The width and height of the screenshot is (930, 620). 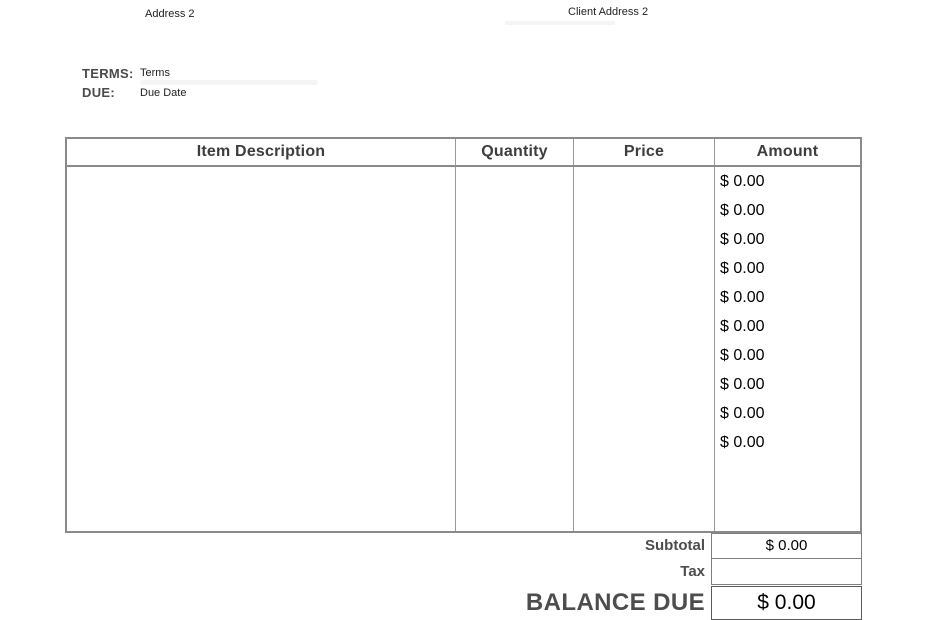 I want to click on business-address-line2: Address 2, so click(x=170, y=14).